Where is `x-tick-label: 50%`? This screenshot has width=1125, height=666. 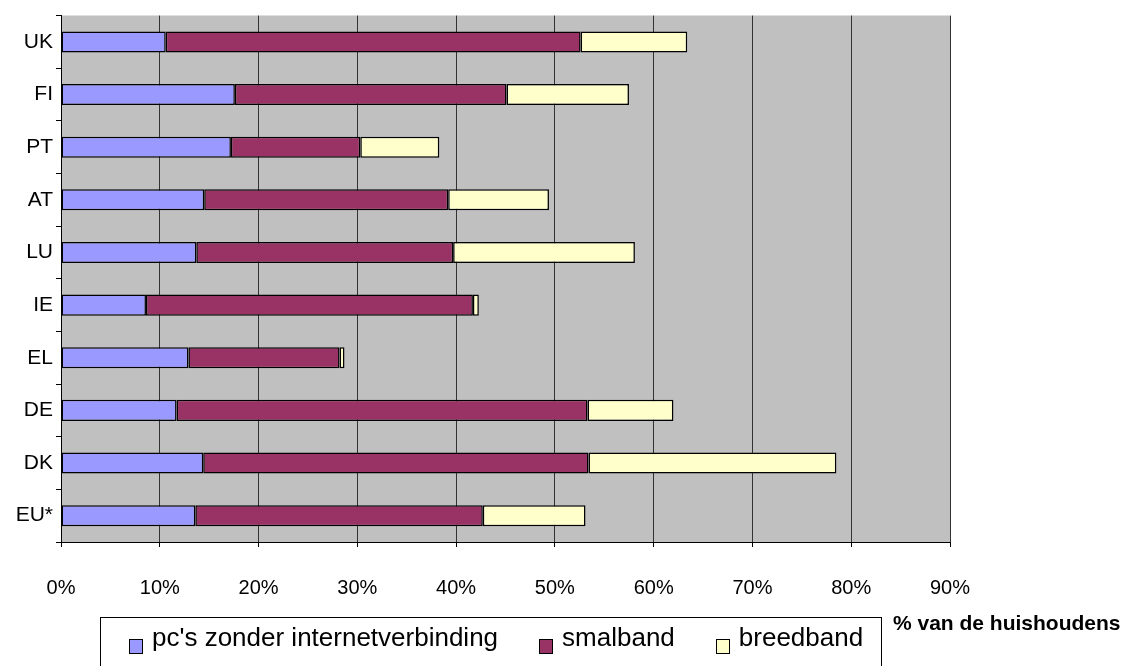
x-tick-label: 50% is located at coordinates (555, 586).